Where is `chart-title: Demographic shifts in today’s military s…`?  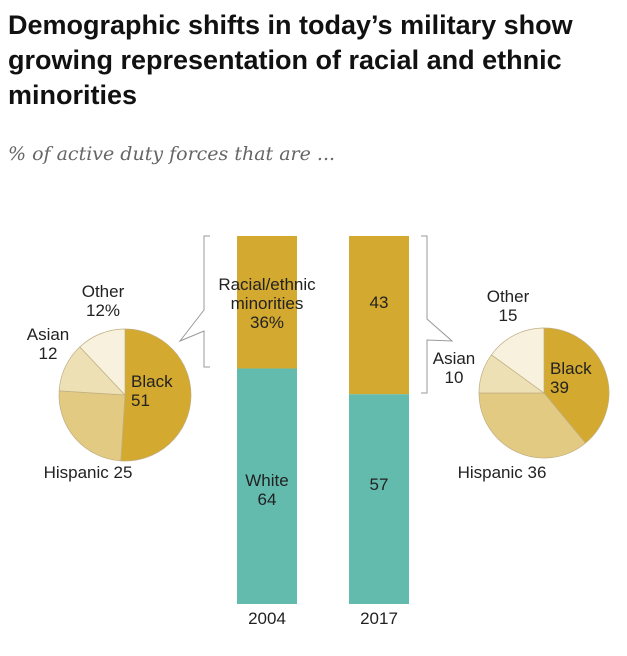
chart-title: Demographic shifts in today’s military s… is located at coordinates (290, 60).